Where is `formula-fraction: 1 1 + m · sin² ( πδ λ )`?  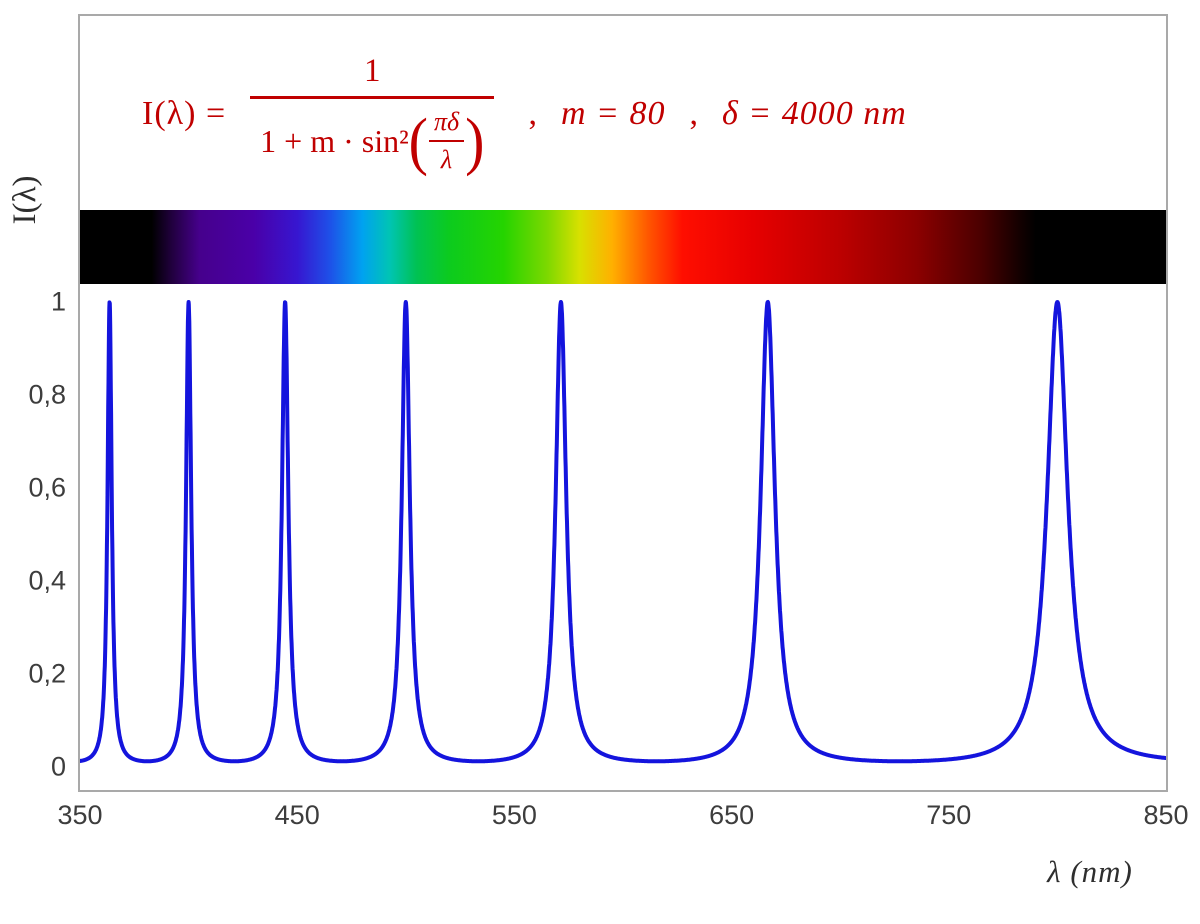 formula-fraction: 1 1 + m · sin² ( πδ λ ) is located at coordinates (372, 115).